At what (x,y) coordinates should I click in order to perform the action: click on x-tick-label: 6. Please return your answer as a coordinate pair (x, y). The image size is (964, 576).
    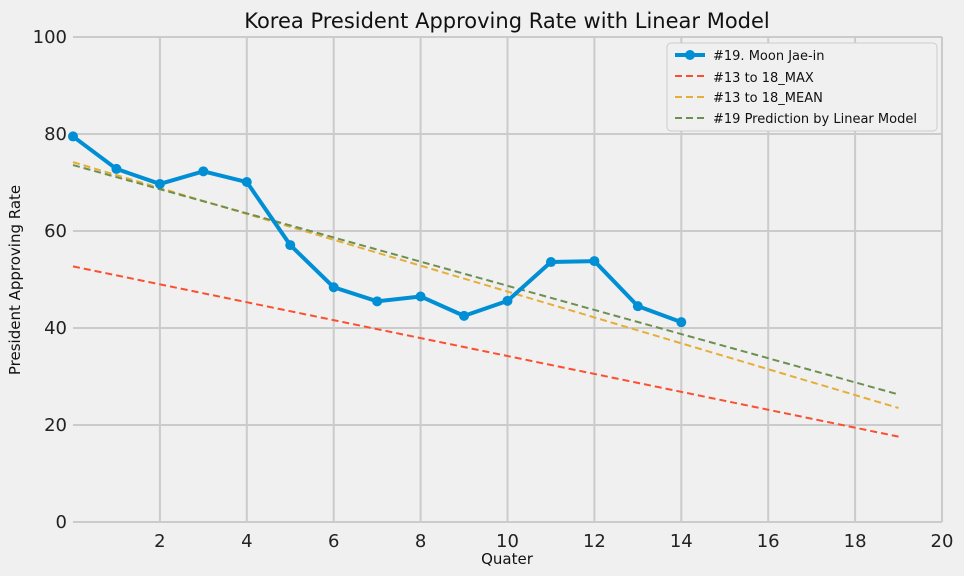
    Looking at the image, I should click on (333, 541).